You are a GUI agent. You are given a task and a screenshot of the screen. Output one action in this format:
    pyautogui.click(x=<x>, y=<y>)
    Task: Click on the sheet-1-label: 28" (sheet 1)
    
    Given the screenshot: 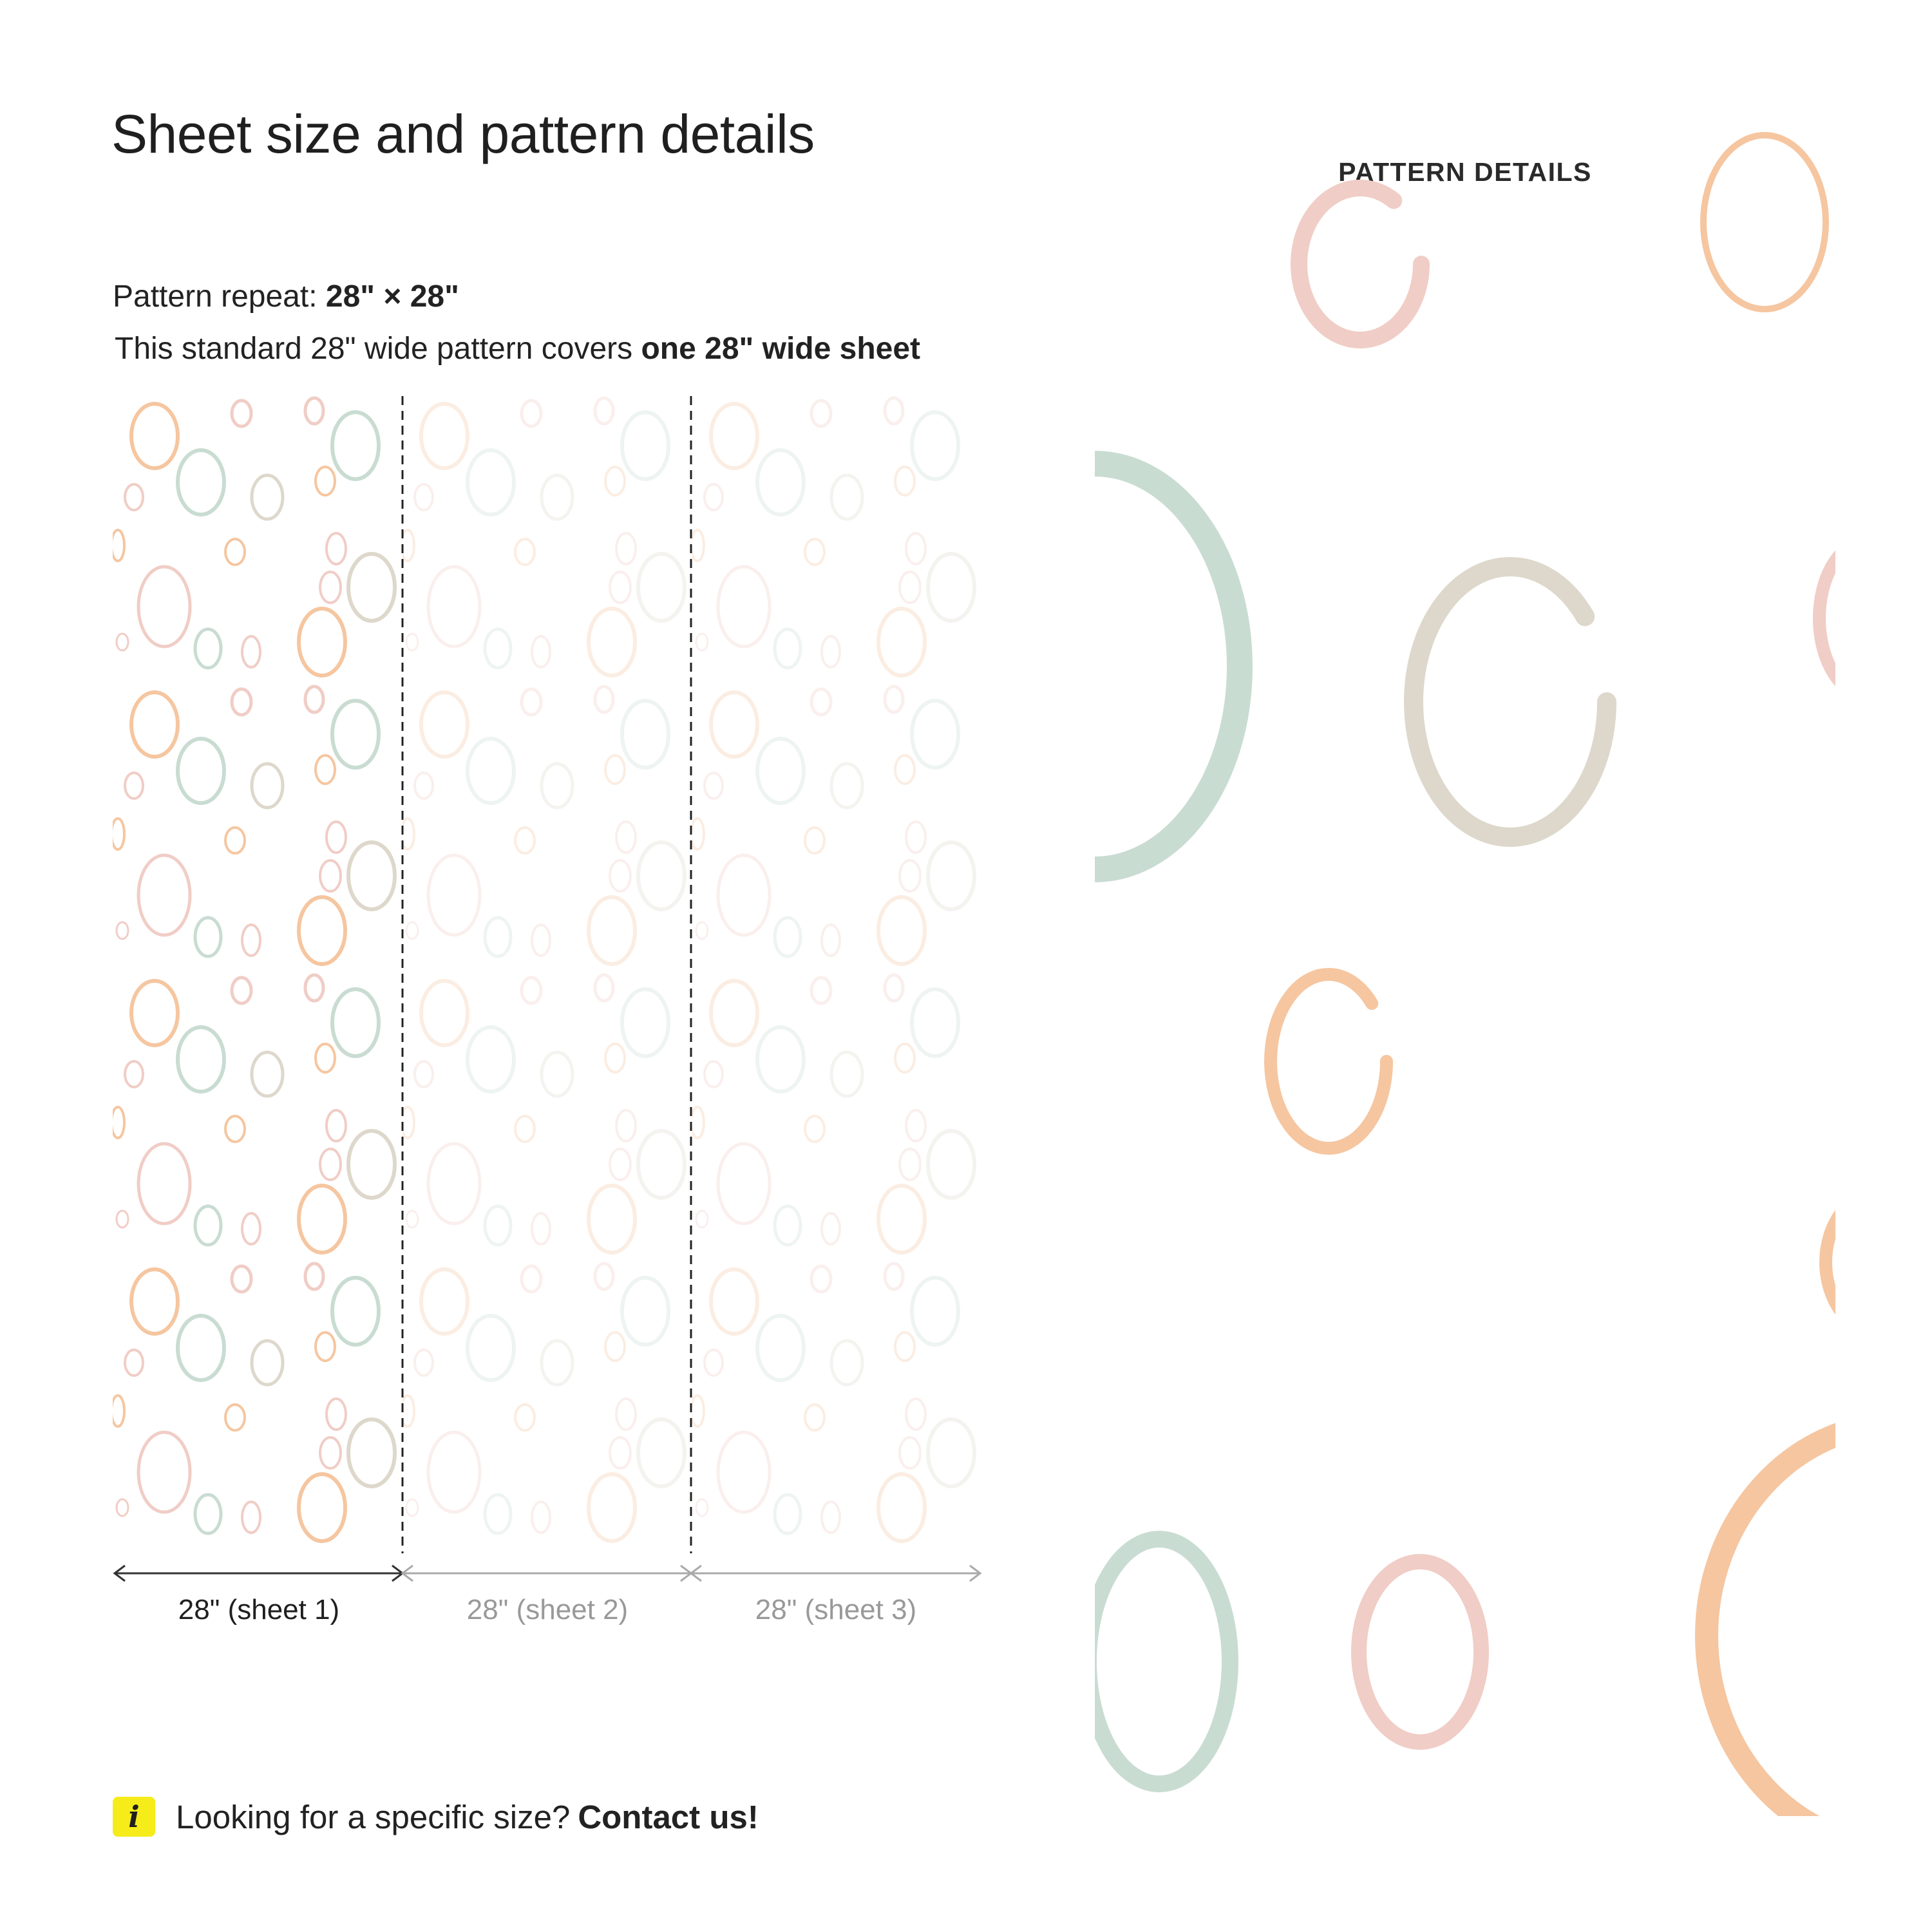 What is the action you would take?
    pyautogui.click(x=259, y=1609)
    